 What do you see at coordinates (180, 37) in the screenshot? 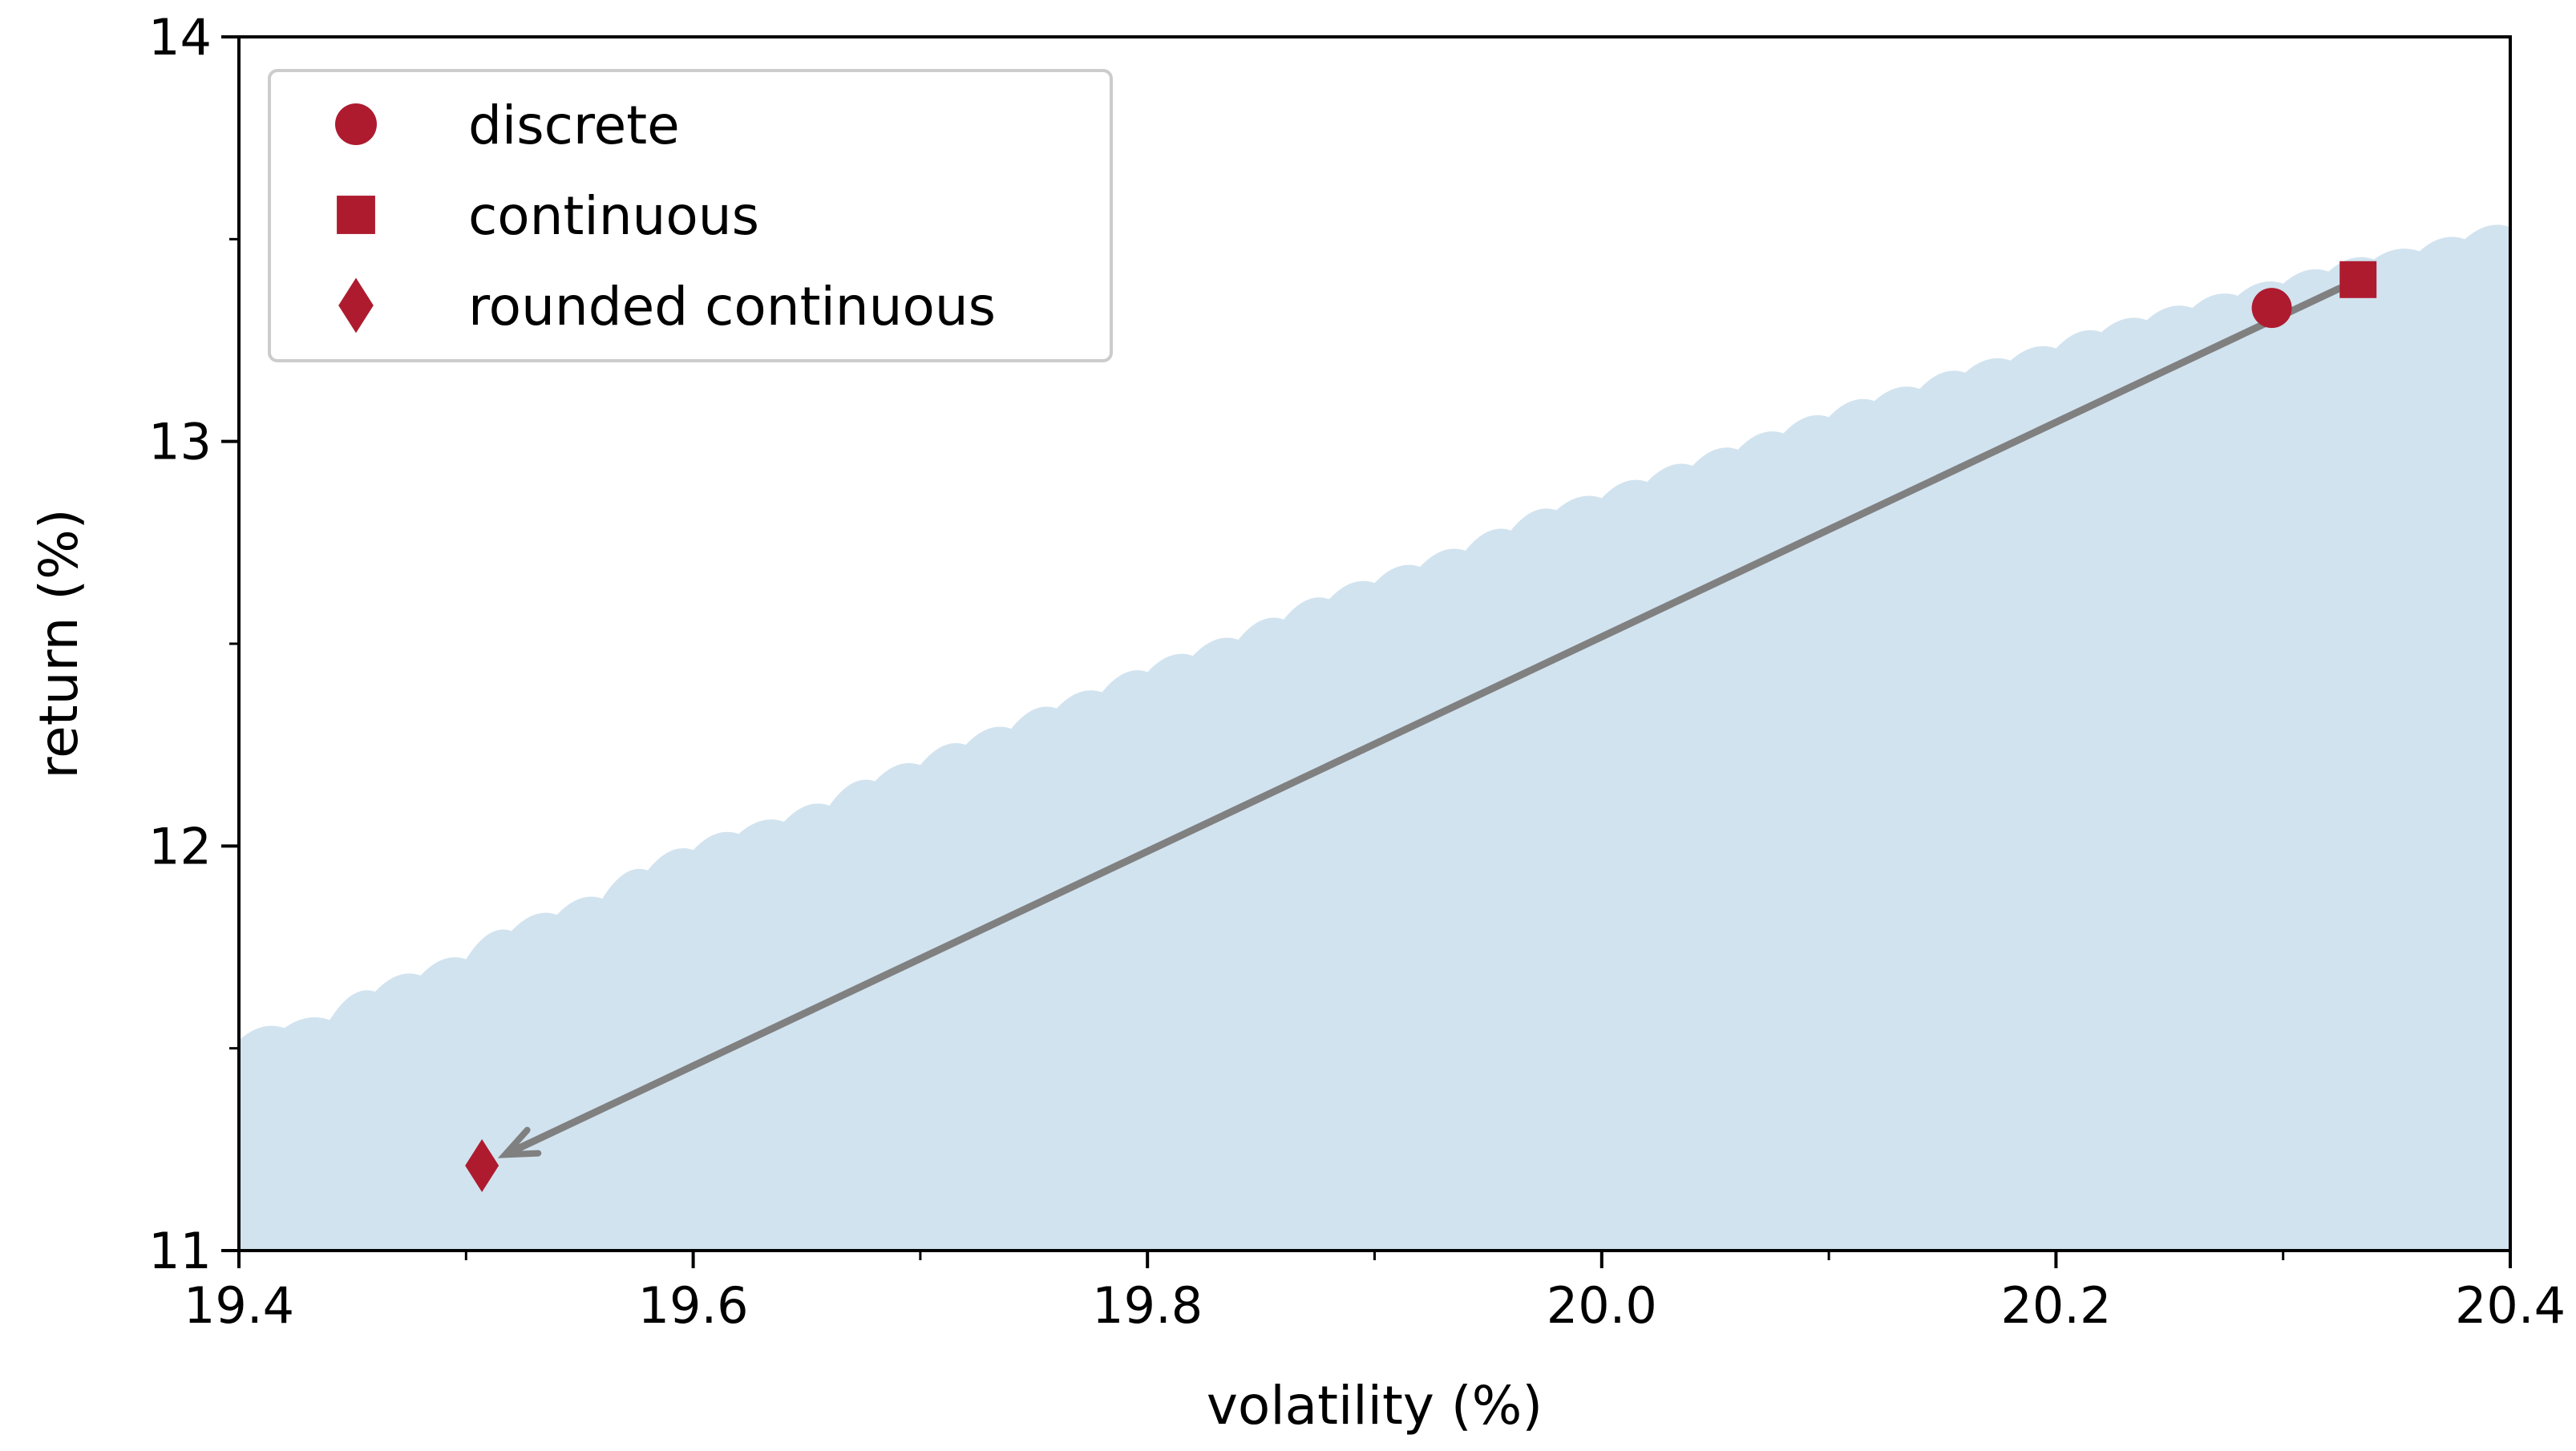
I see `y-tick-label: 14` at bounding box center [180, 37].